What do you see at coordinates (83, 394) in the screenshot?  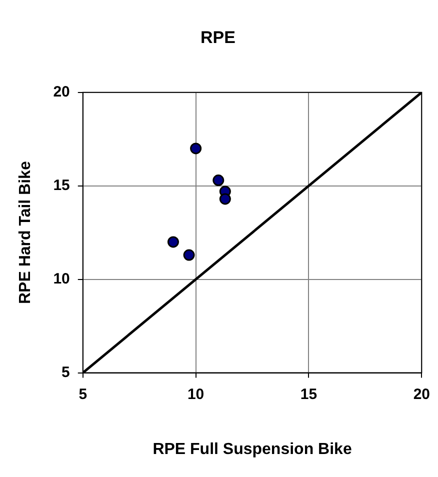 I see `x-tick-label: 5` at bounding box center [83, 394].